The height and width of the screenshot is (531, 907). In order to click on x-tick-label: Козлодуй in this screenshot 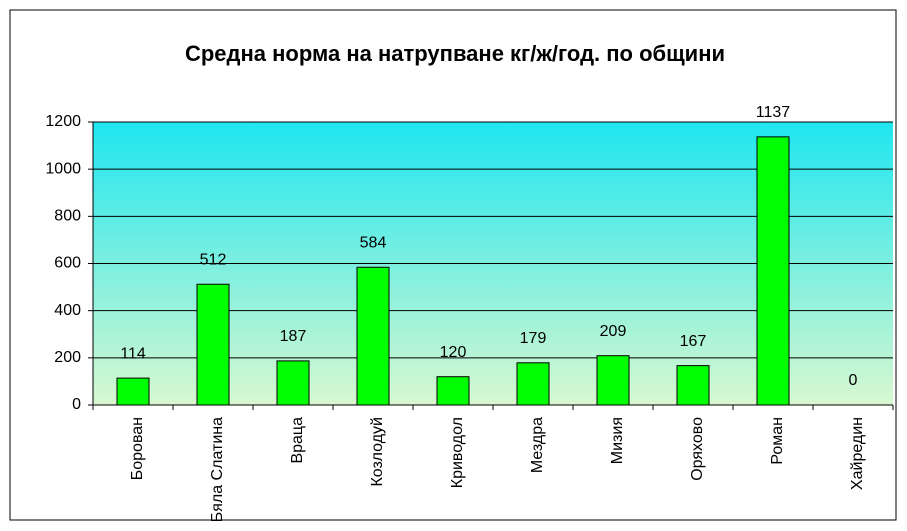, I will do `click(377, 452)`.